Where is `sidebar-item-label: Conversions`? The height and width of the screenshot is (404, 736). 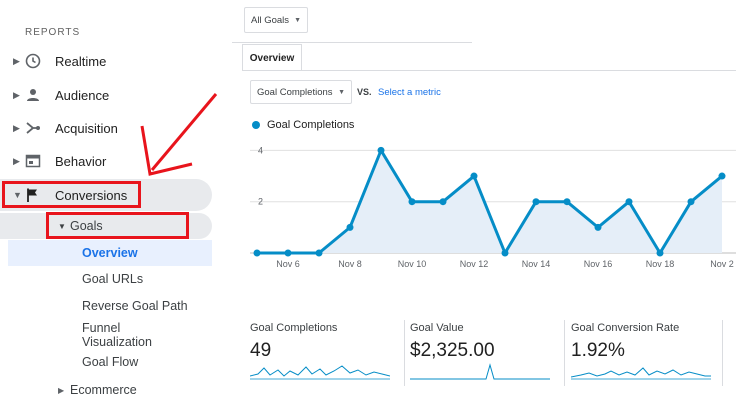 sidebar-item-label: Conversions is located at coordinates (91, 195).